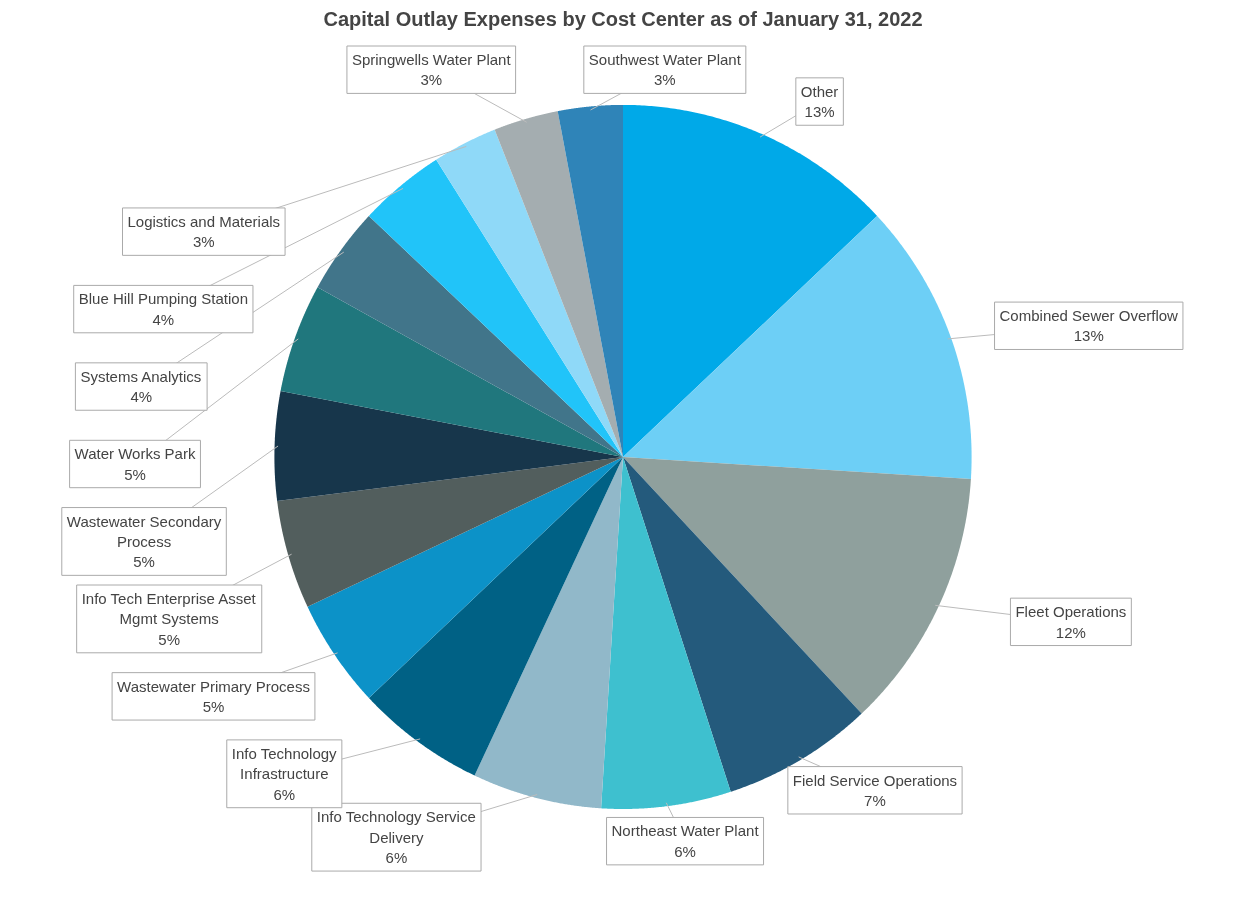  What do you see at coordinates (623, 18) in the screenshot?
I see `chart-title: Capital Outlay Expenses by Cost Center as of January 31, 2022` at bounding box center [623, 18].